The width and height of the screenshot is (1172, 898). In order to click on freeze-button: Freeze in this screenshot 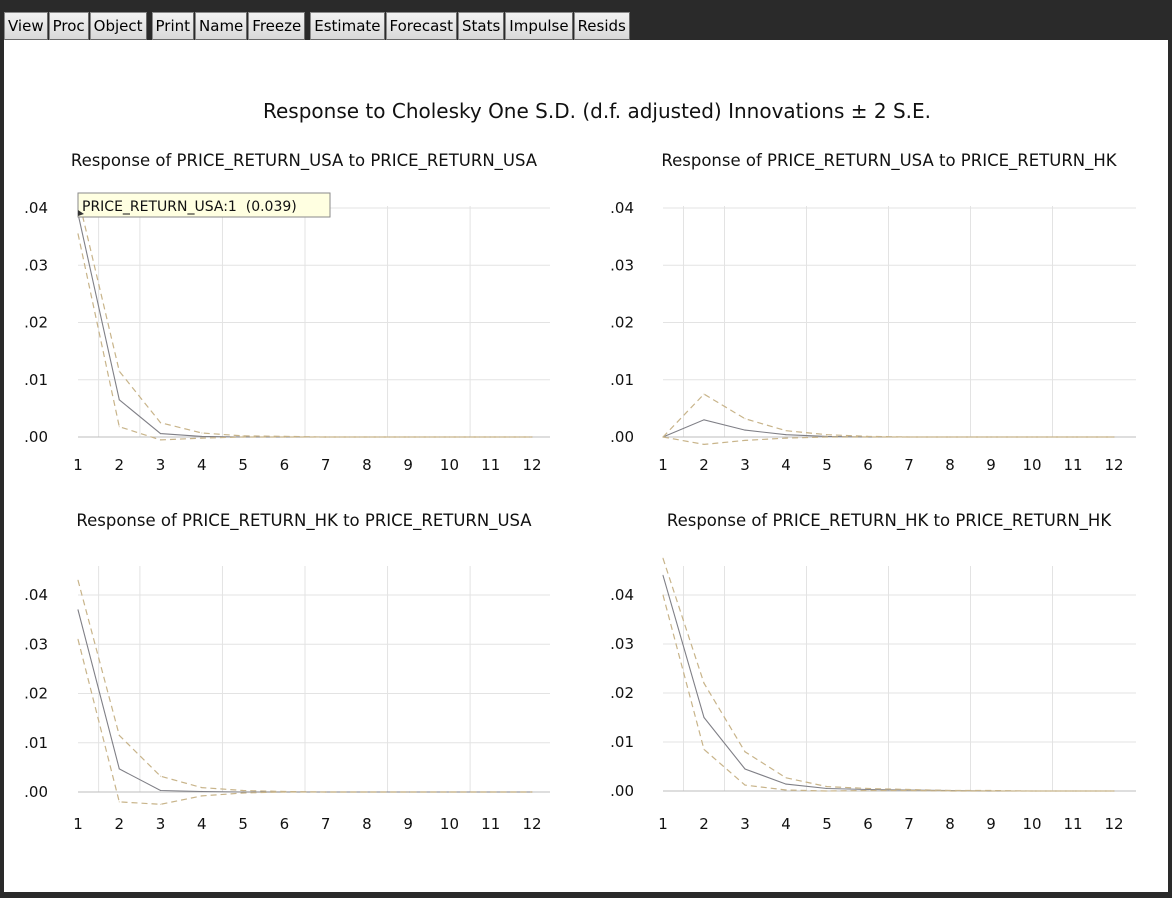, I will do `click(277, 26)`.